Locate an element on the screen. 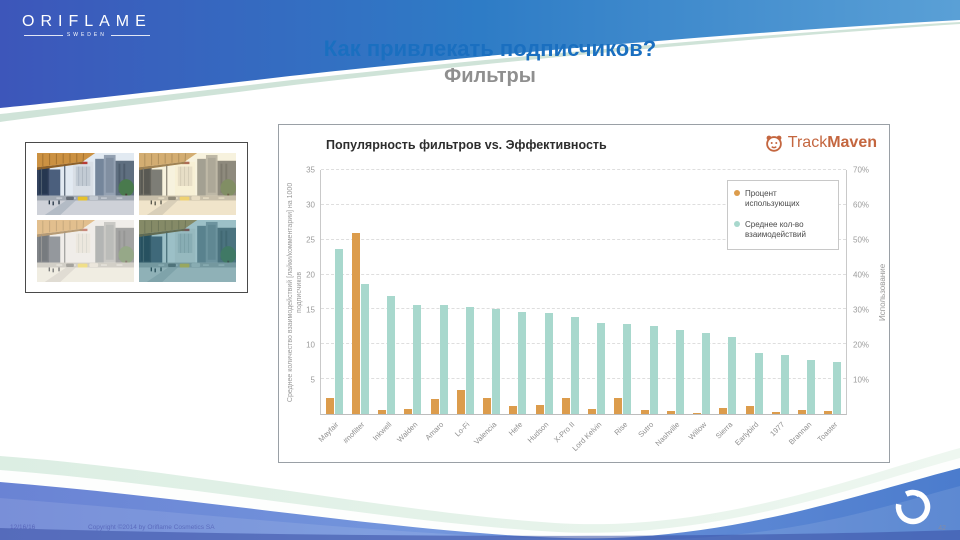  oriflame-wordmark: ORIFLAME is located at coordinates (87, 21).